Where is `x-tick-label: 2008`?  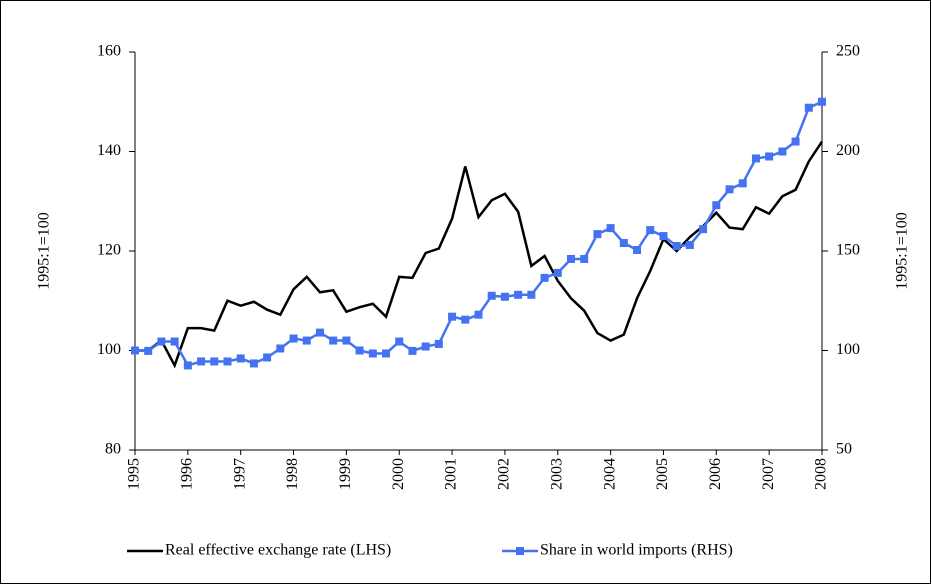 x-tick-label: 2008 is located at coordinates (821, 474).